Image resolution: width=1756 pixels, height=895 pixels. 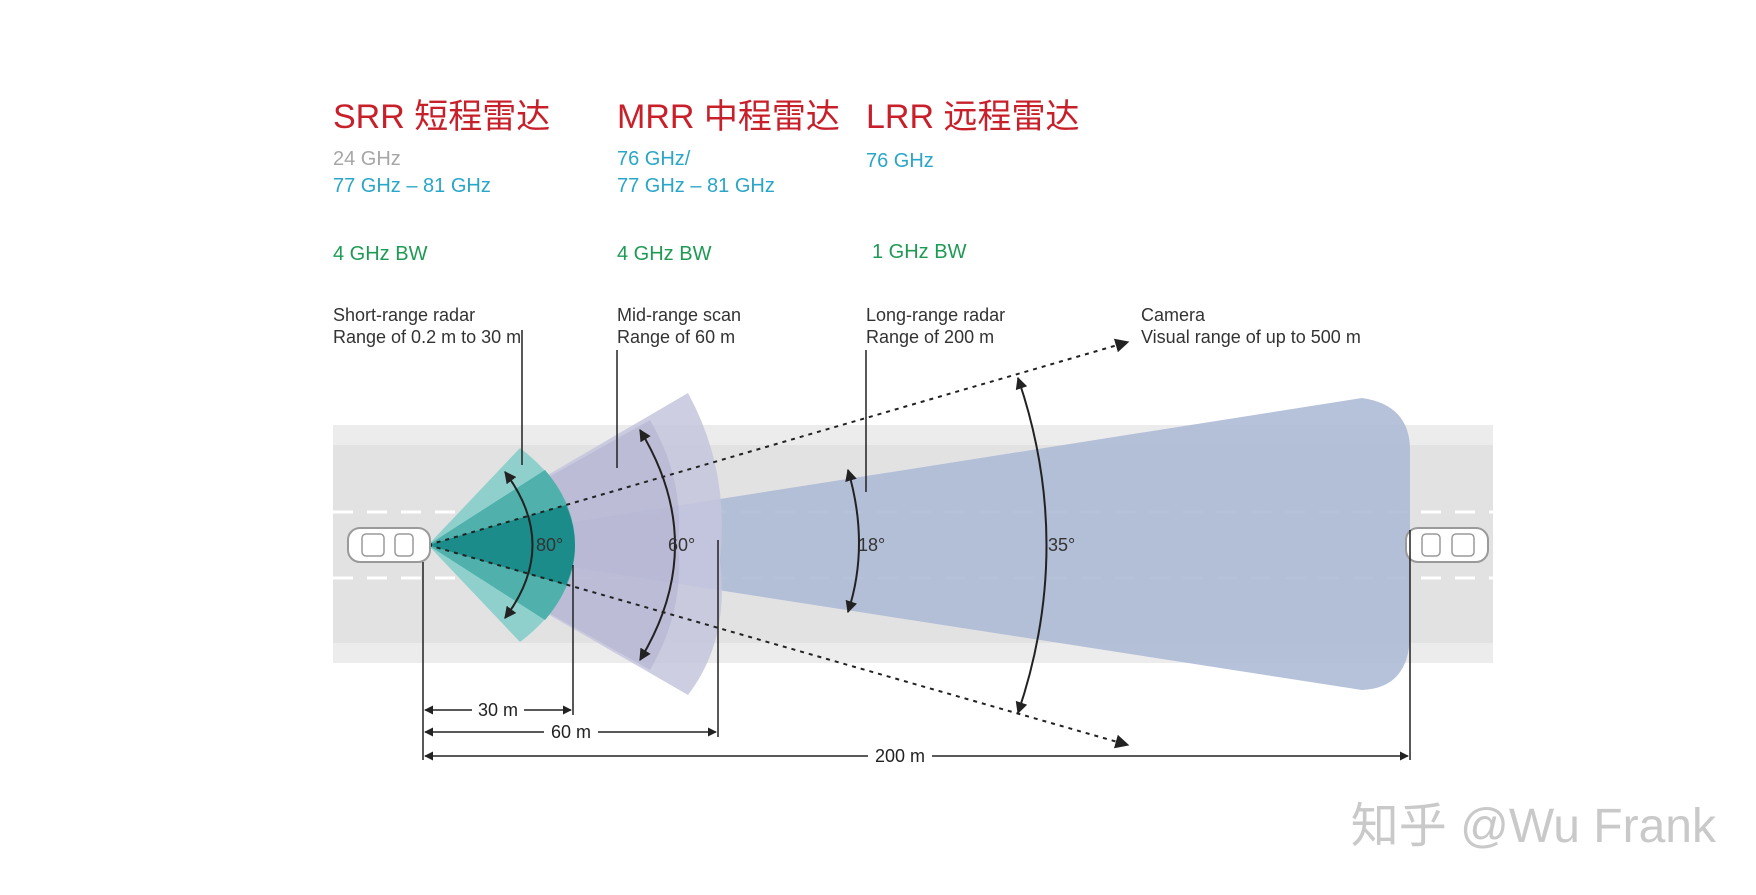 What do you see at coordinates (1431, 545) in the screenshot?
I see `target-car-windshield` at bounding box center [1431, 545].